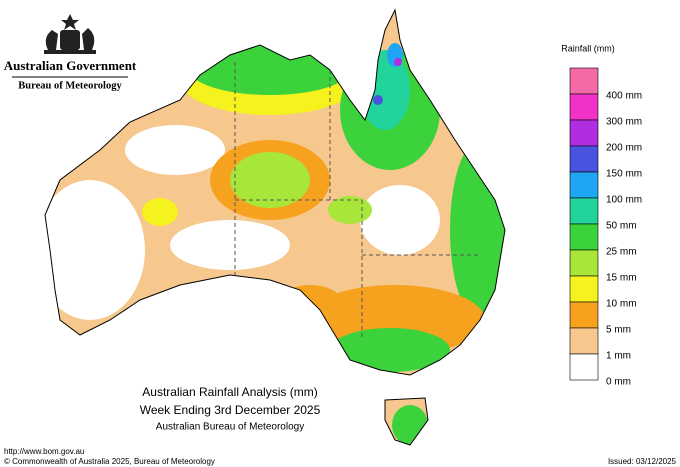  Describe the element at coordinates (230, 410) in the screenshot. I see `caption-period: Week Ending 3rd December 2025` at that location.